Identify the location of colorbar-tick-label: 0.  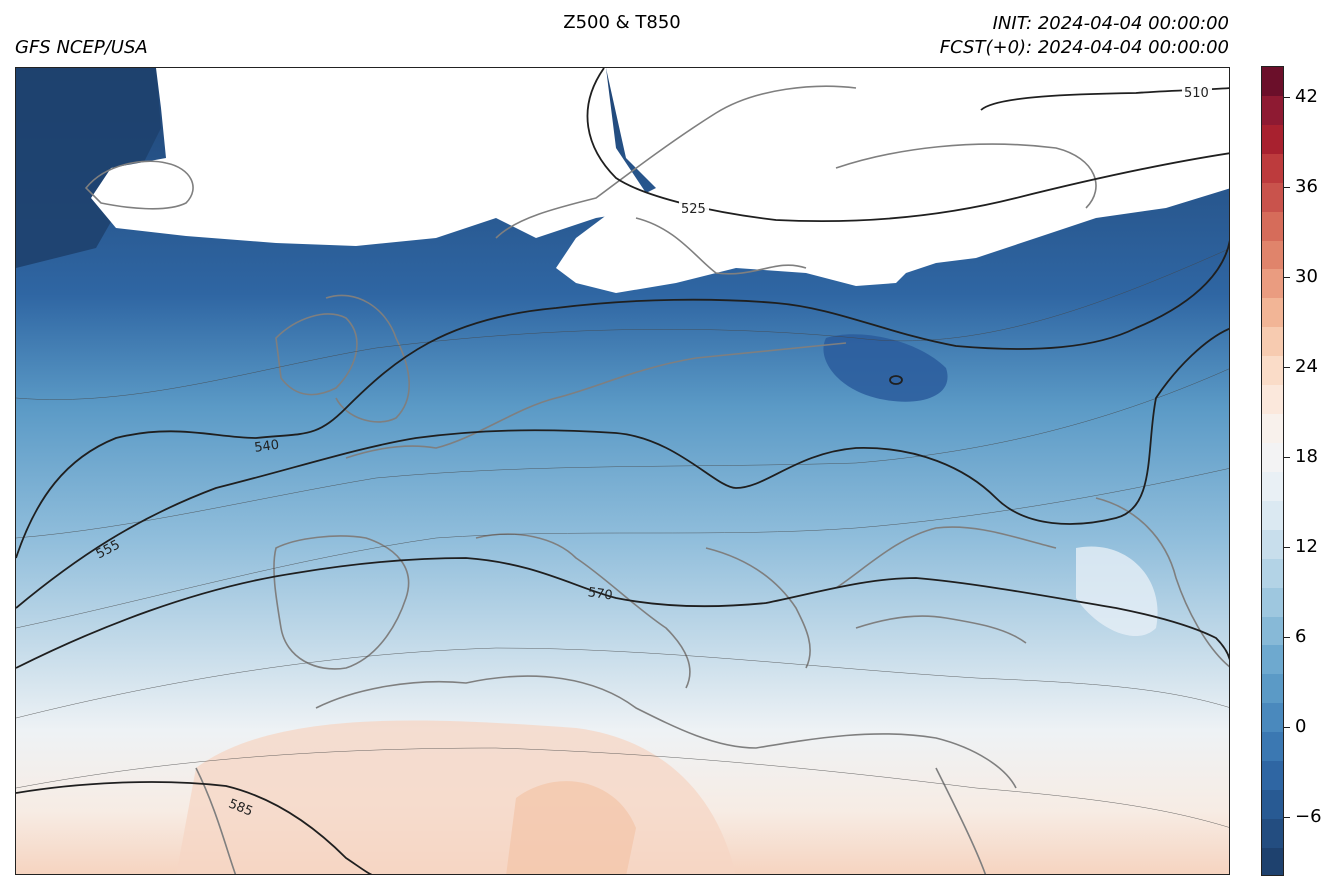
(1301, 726).